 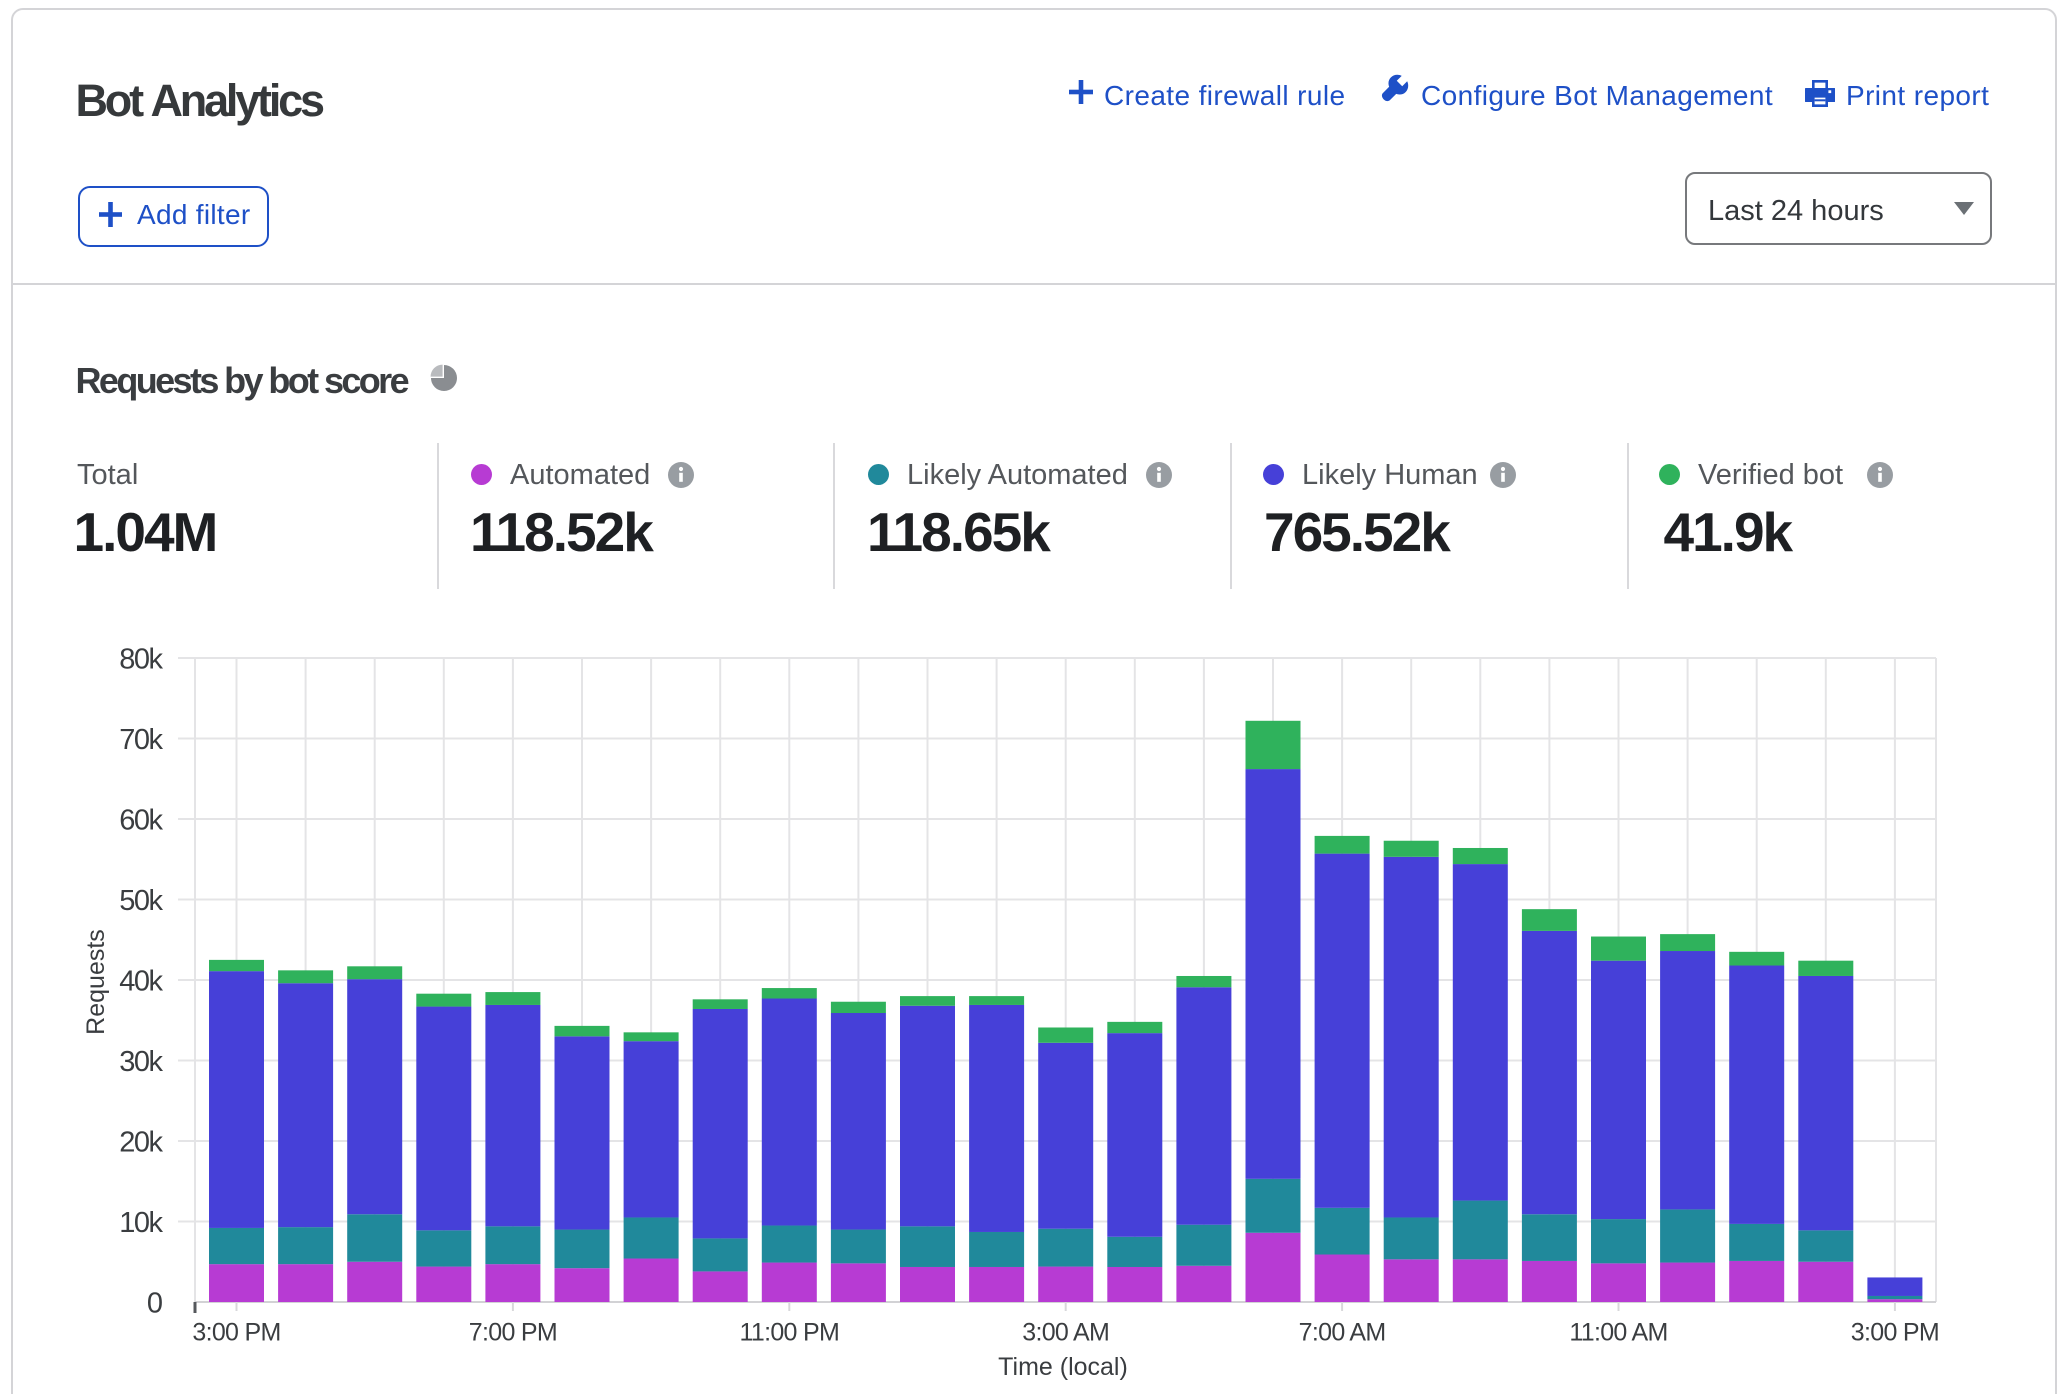 What do you see at coordinates (141, 1143) in the screenshot?
I see `svg-text: 20k` at bounding box center [141, 1143].